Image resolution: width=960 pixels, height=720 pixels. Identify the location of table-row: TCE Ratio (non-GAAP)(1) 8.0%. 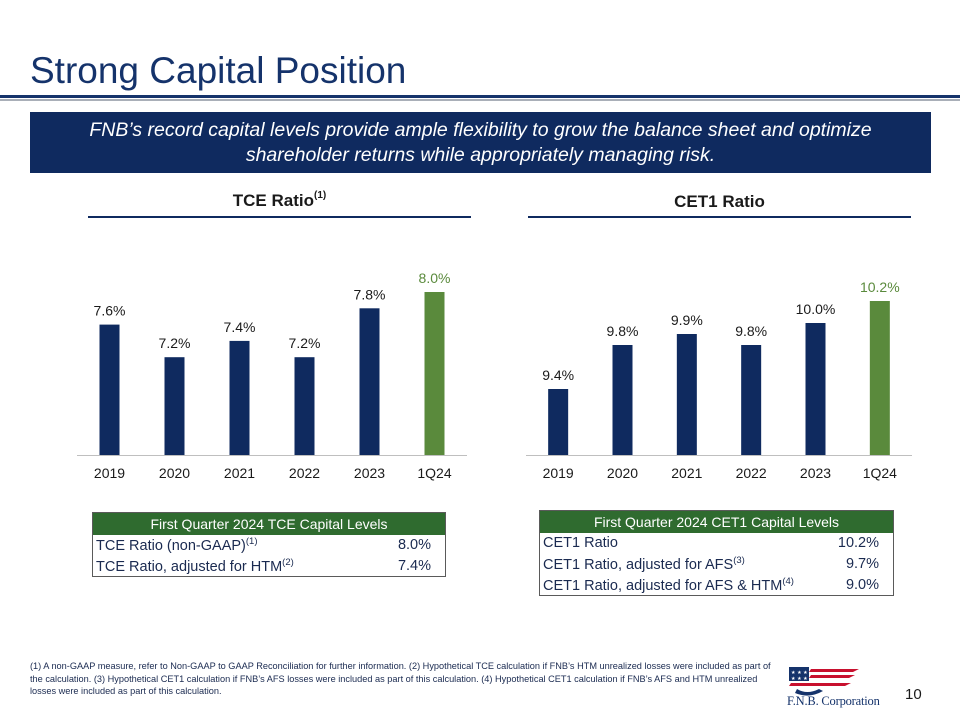
(269, 545).